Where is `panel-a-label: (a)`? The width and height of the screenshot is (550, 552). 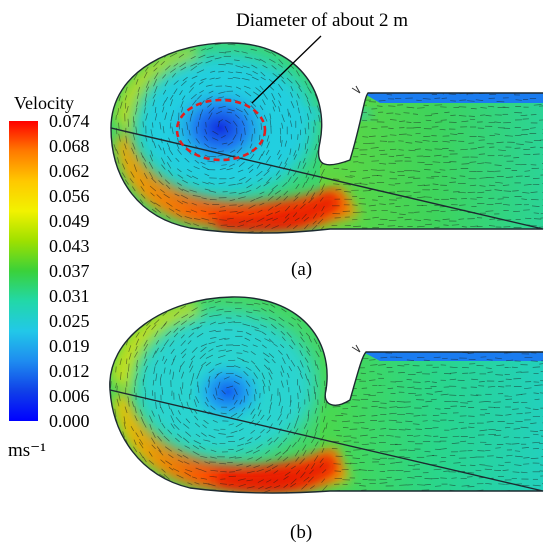 panel-a-label: (a) is located at coordinates (302, 269).